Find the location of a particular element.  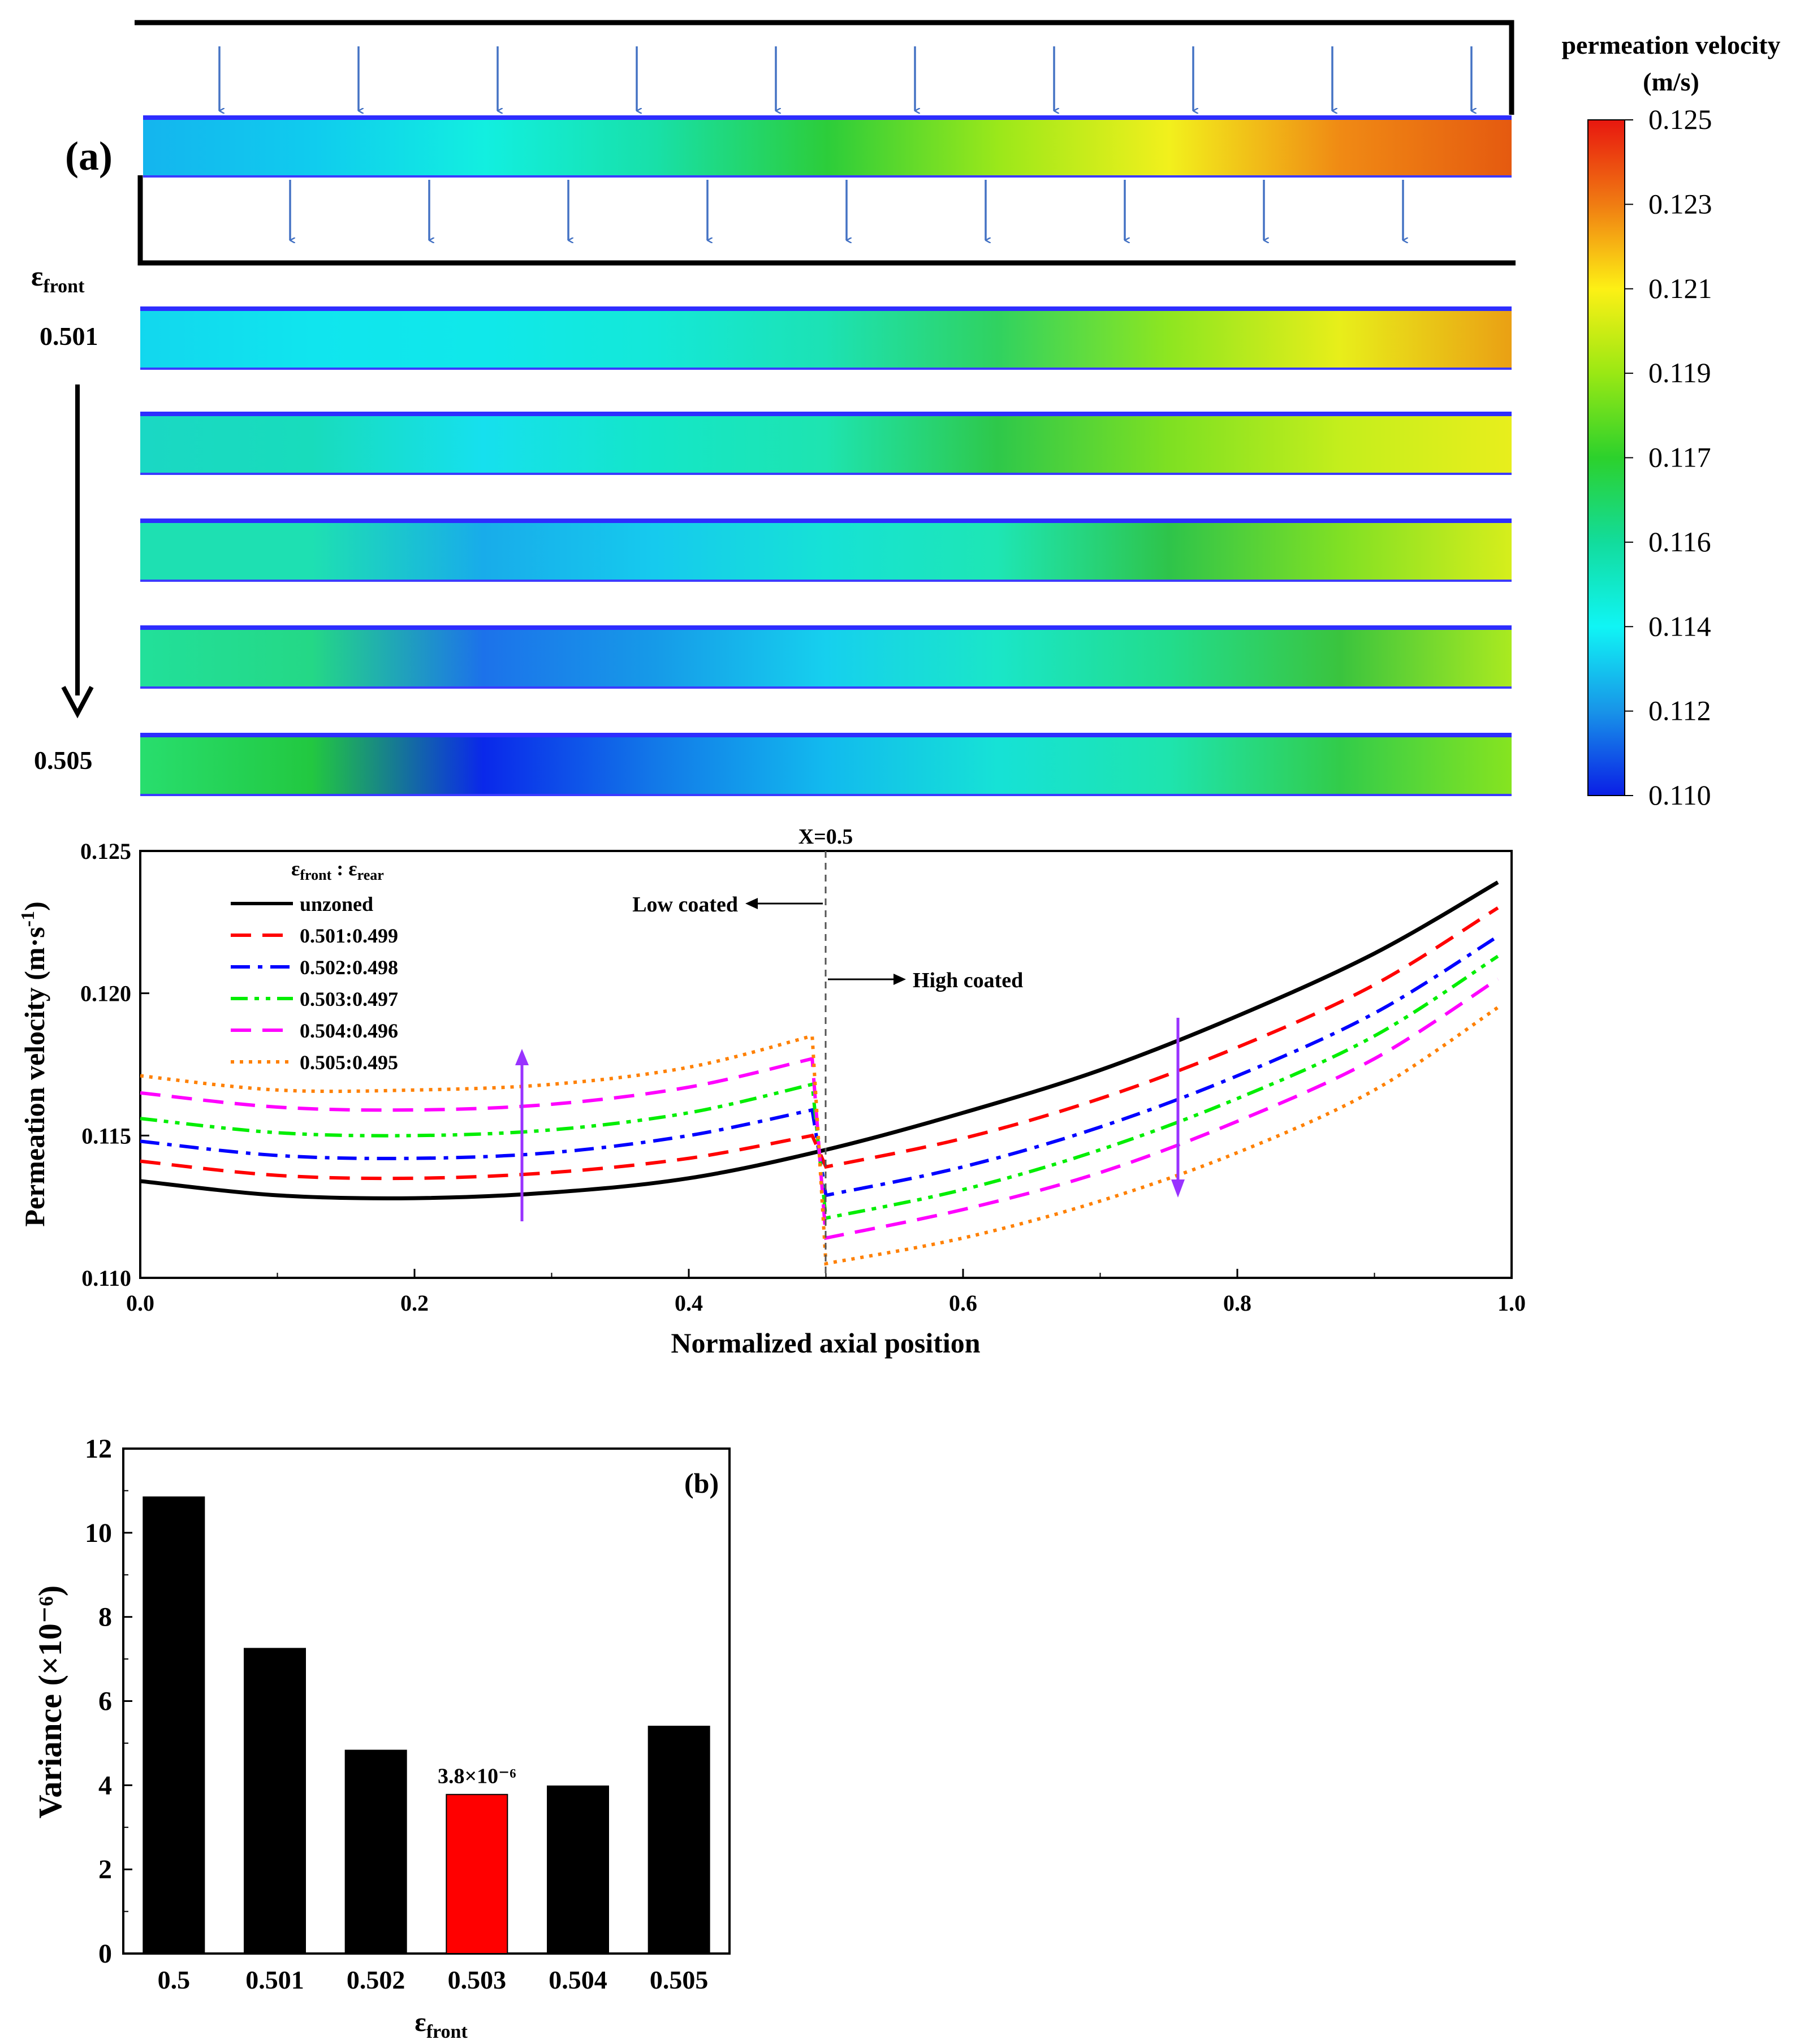

epsilon-direction-arrowhead is located at coordinates (78, 702).